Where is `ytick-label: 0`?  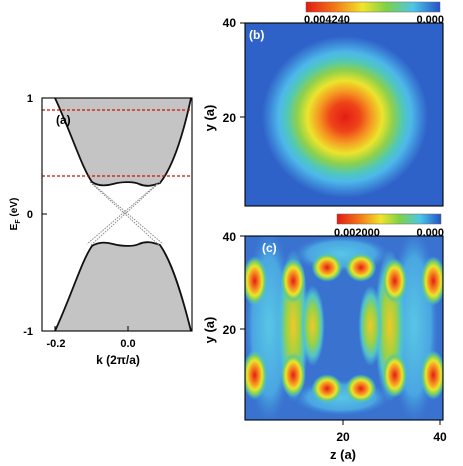 ytick-label: 0 is located at coordinates (30, 215).